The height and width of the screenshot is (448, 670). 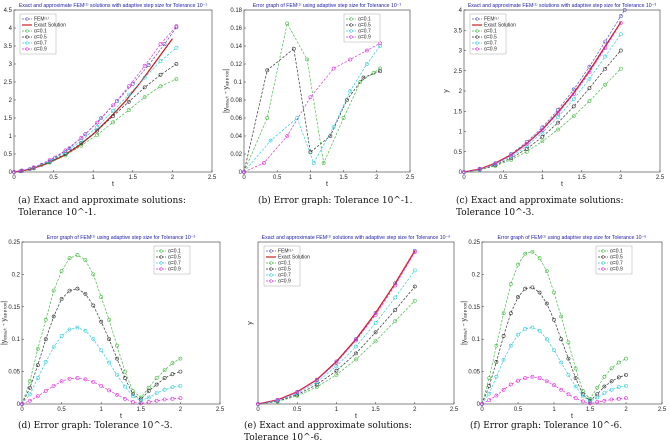 What do you see at coordinates (236, 137) in the screenshot?
I see `y-tick-label: 0.04` at bounding box center [236, 137].